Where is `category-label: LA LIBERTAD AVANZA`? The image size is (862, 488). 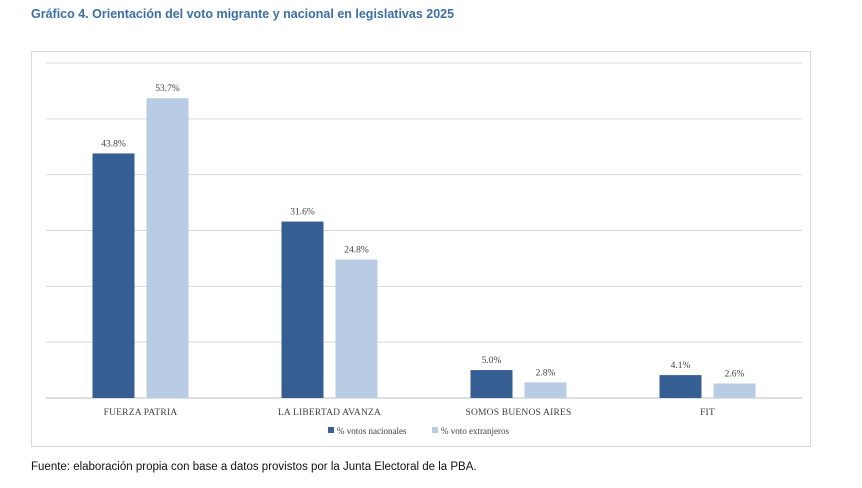
category-label: LA LIBERTAD AVANZA is located at coordinates (329, 413).